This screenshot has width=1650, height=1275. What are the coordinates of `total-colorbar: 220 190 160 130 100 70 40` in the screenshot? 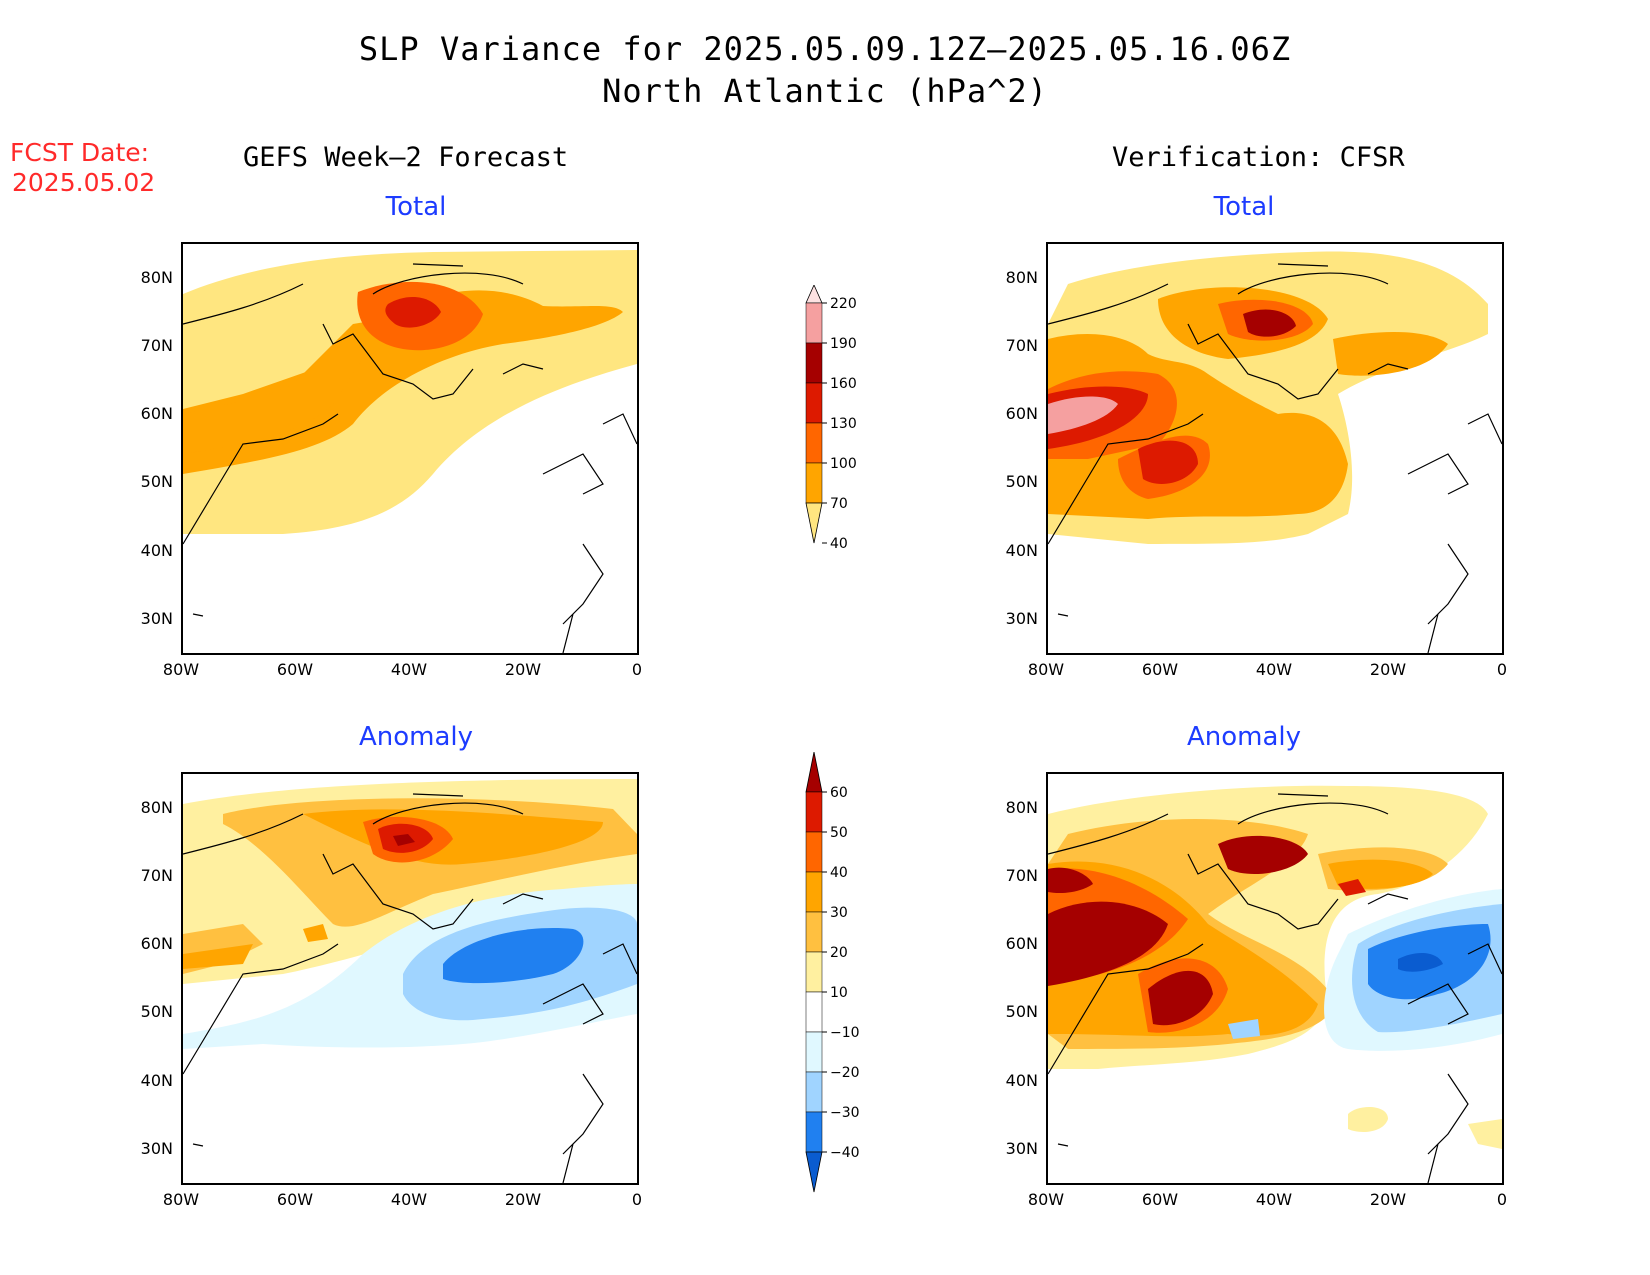 It's located at (831, 418).